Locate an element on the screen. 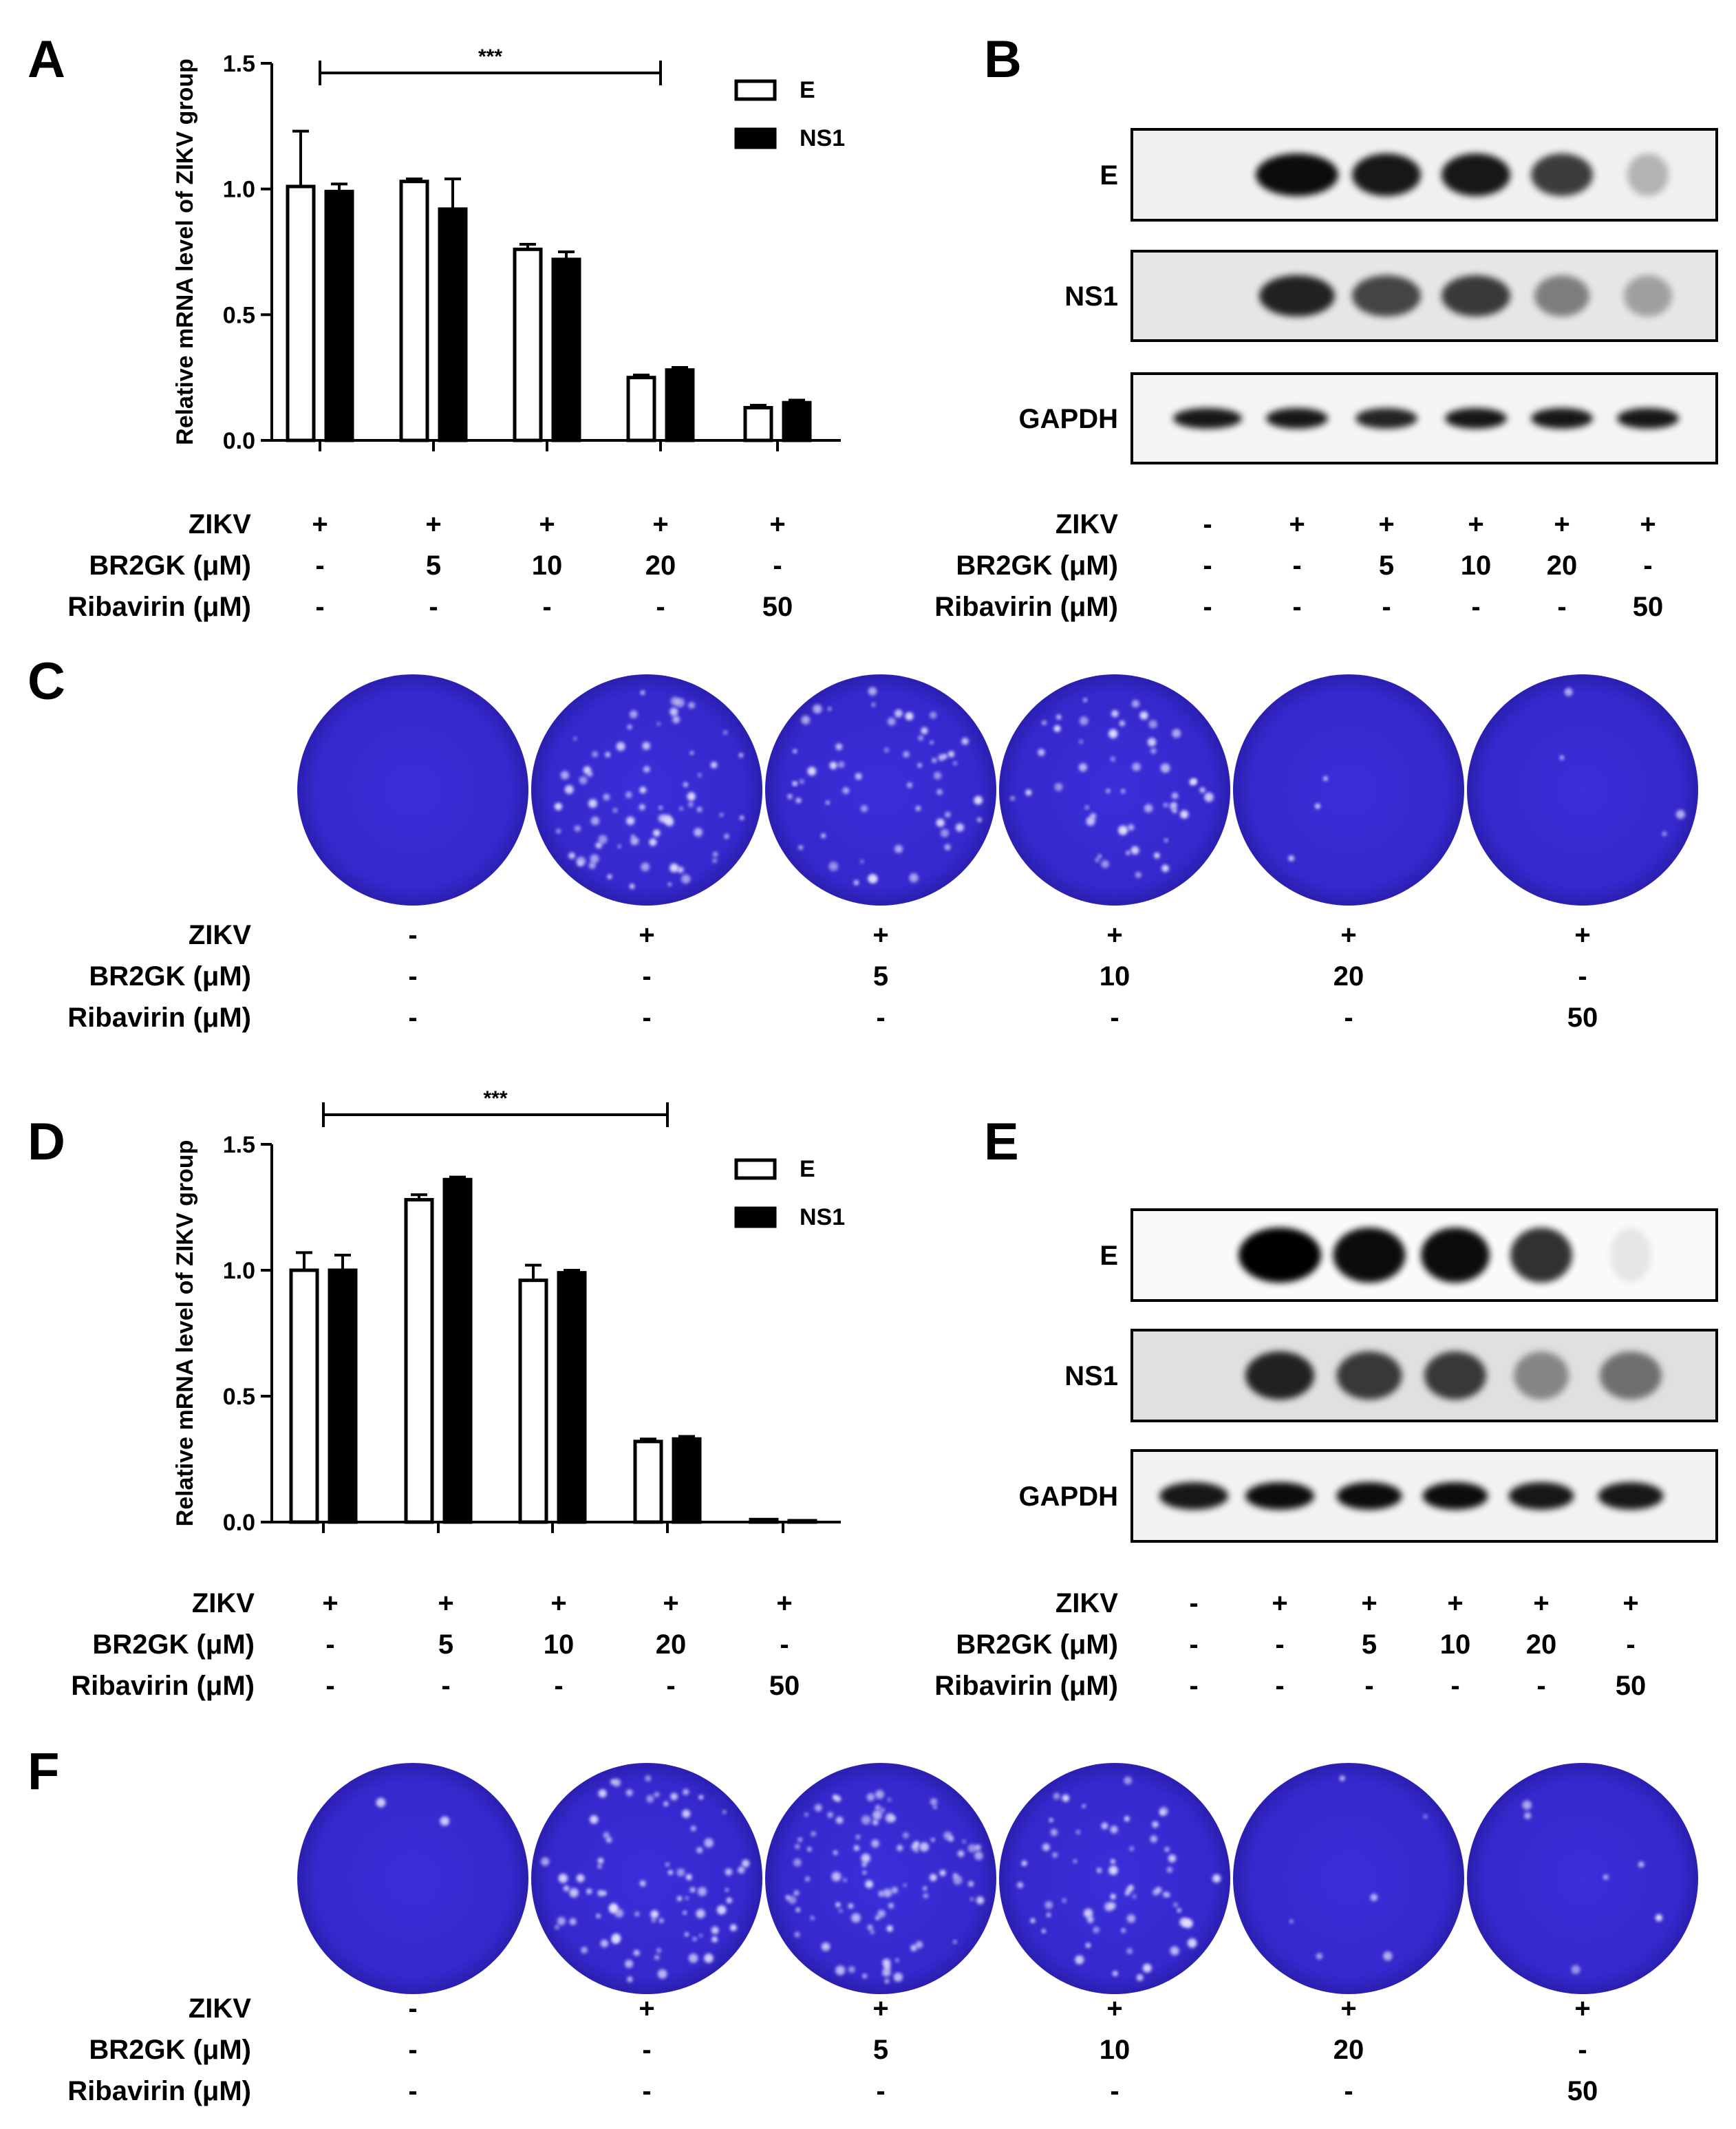 The image size is (1736, 2129). blot-label-e: E is located at coordinates (1109, 1256).